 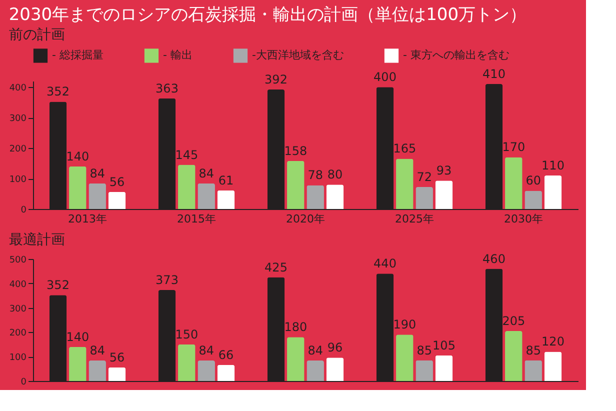 What do you see at coordinates (494, 74) in the screenshot?
I see `data-label: 410` at bounding box center [494, 74].